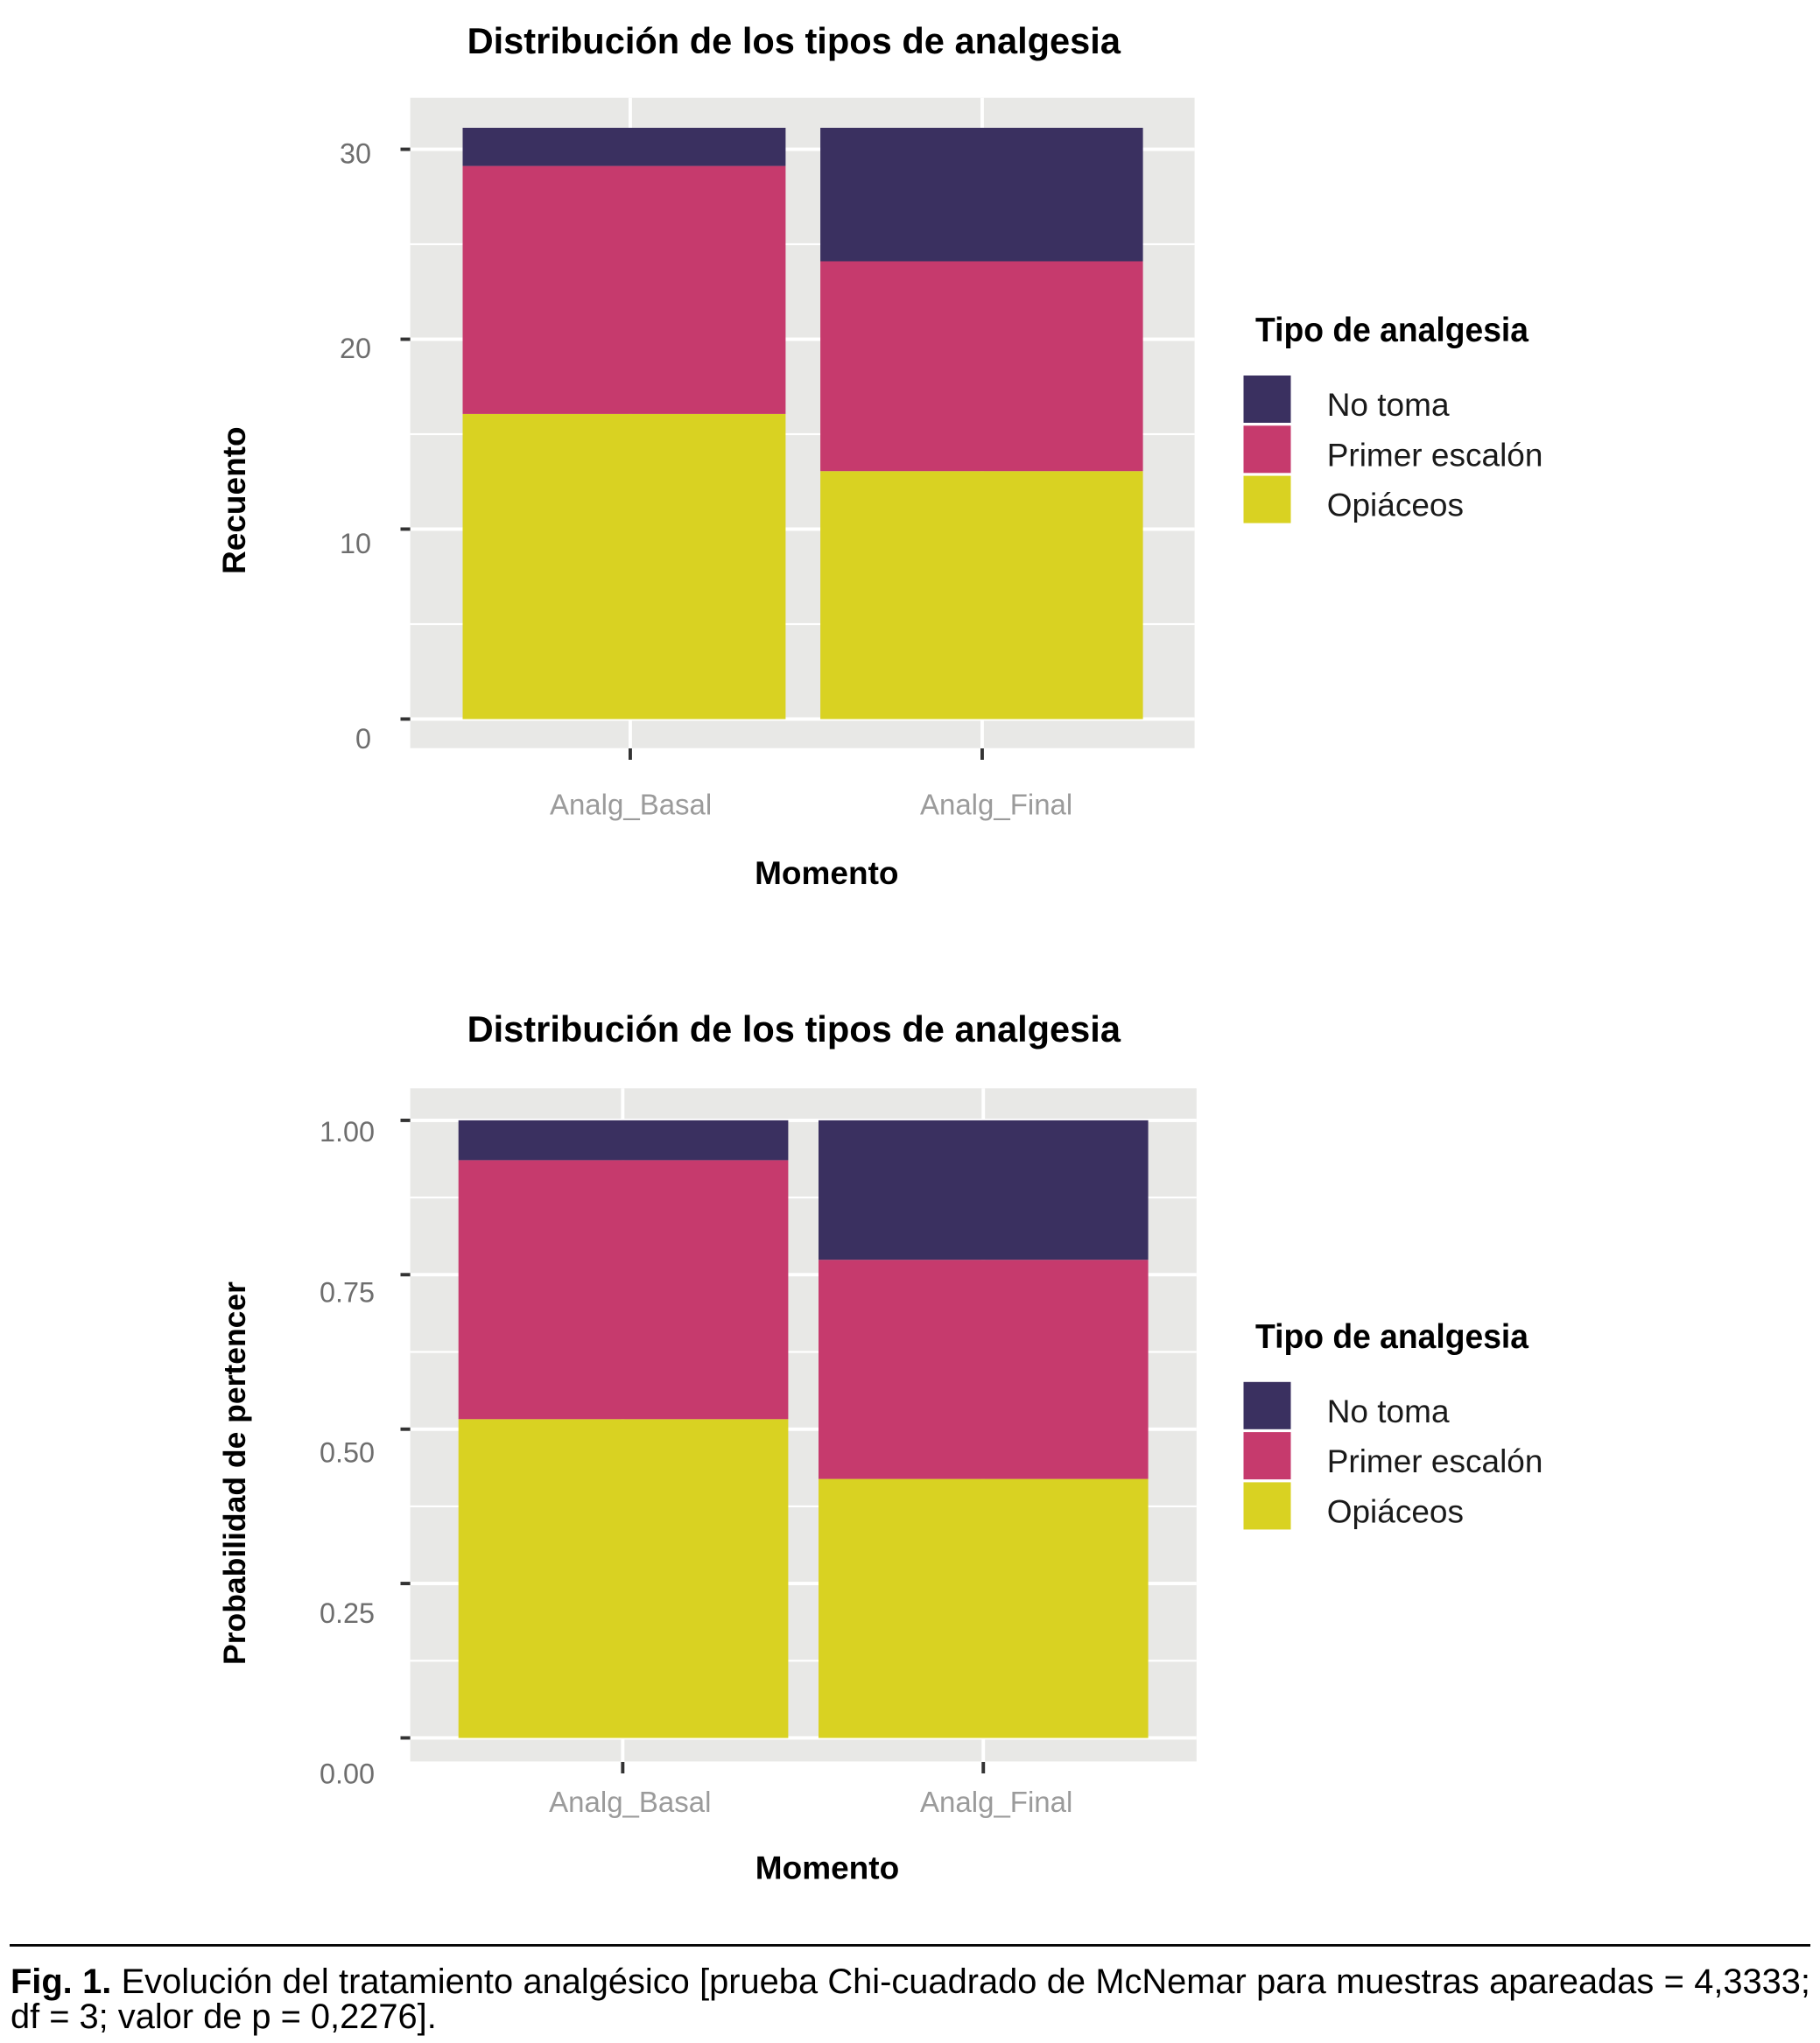 This screenshot has height=2043, width=1820. Describe the element at coordinates (347, 1132) in the screenshot. I see `svg-text: 1.00` at that location.